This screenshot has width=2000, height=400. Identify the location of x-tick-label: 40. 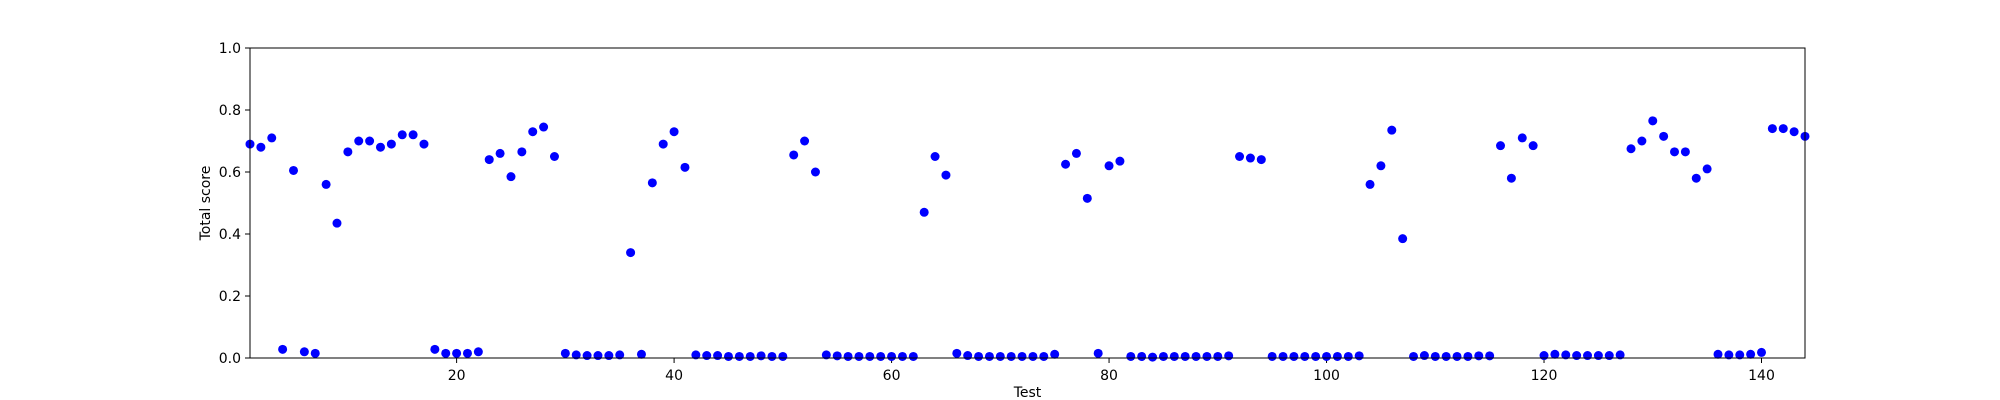
(674, 376).